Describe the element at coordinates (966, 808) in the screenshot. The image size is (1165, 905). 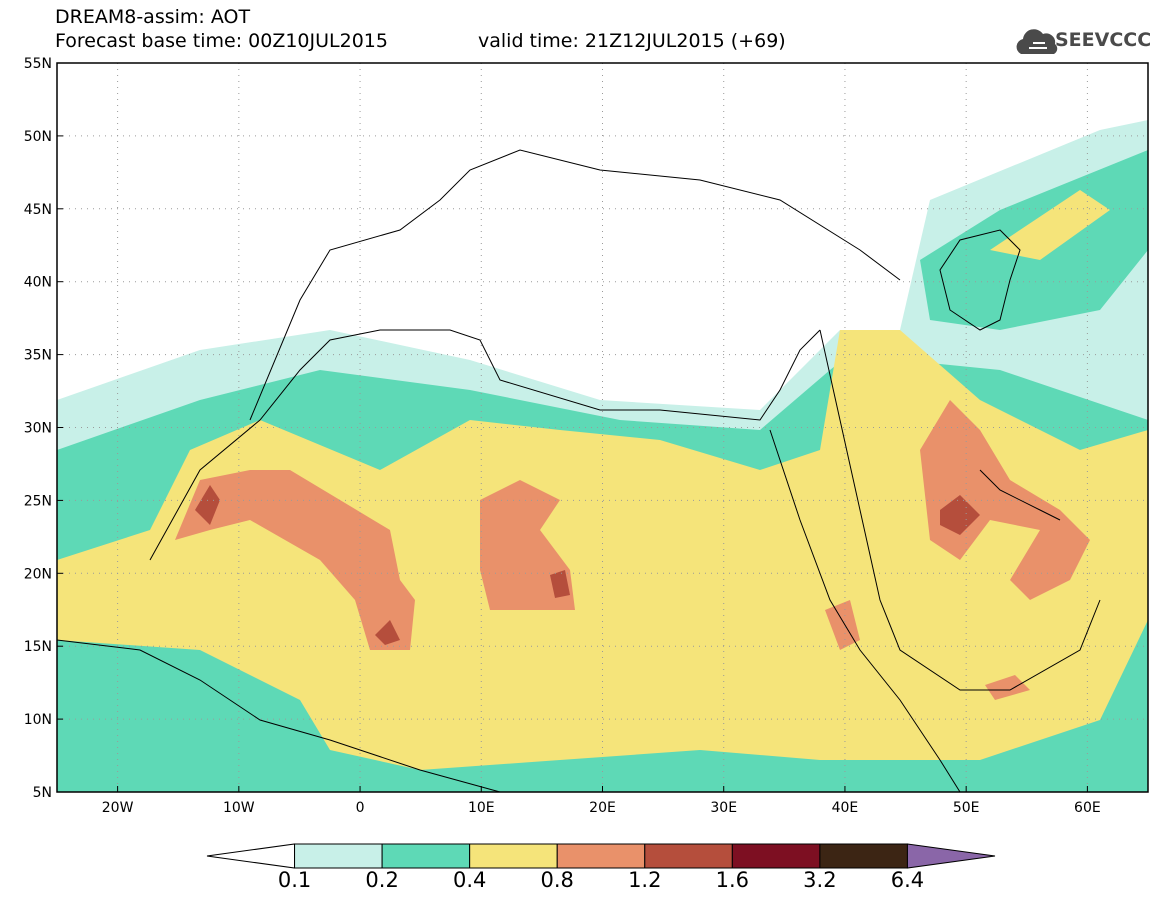
I see `x-tick-label: 50E` at that location.